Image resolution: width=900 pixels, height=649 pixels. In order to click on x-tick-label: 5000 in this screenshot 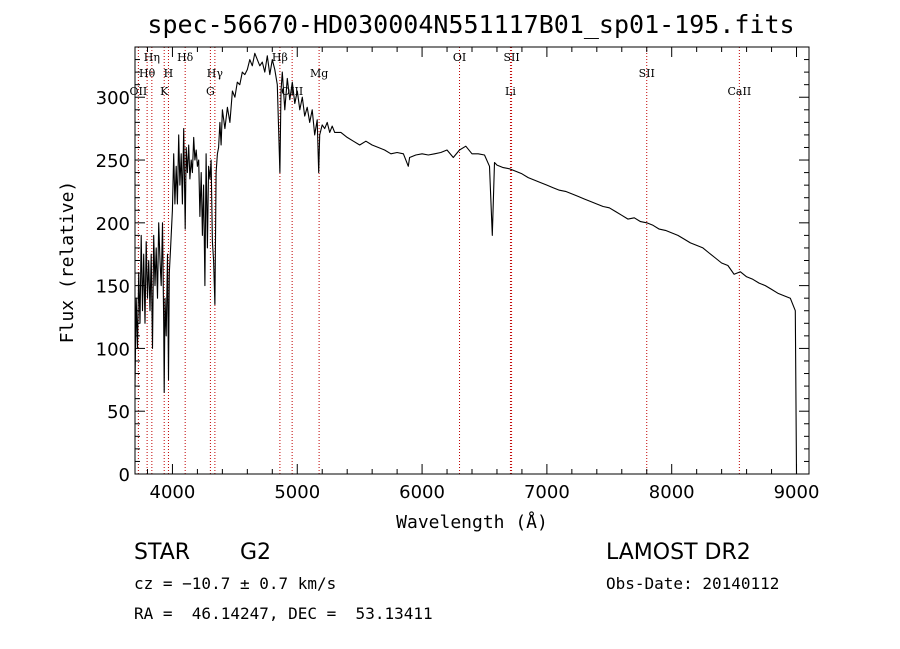, I will do `click(297, 492)`.